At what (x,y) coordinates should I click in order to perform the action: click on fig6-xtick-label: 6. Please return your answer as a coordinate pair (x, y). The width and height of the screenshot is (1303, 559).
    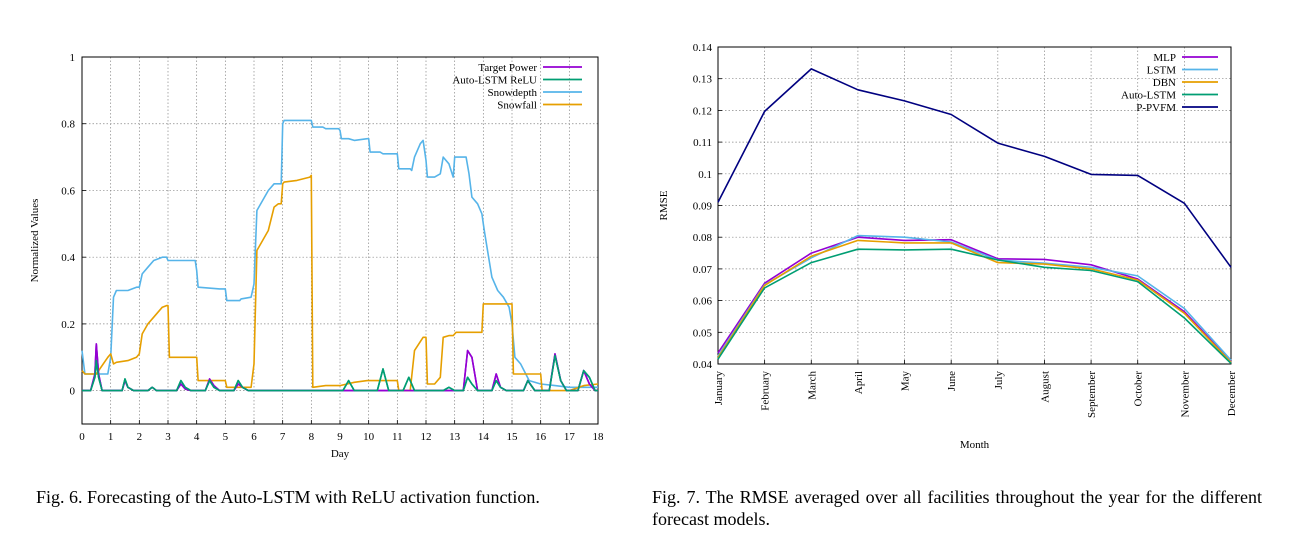
    Looking at the image, I should click on (254, 437).